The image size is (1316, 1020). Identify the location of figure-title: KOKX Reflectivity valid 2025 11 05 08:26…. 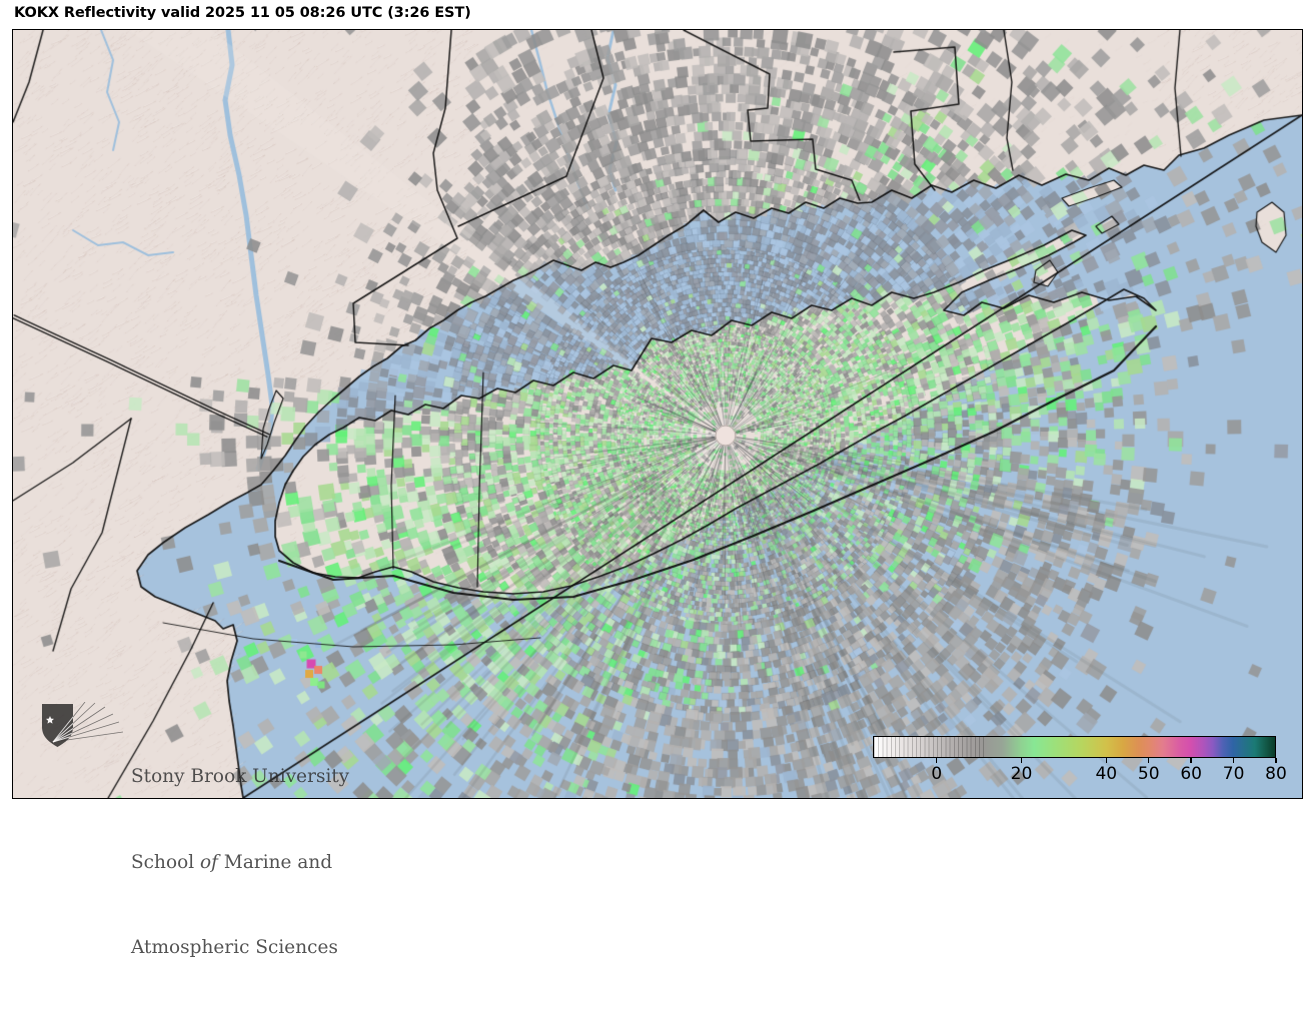
(242, 13).